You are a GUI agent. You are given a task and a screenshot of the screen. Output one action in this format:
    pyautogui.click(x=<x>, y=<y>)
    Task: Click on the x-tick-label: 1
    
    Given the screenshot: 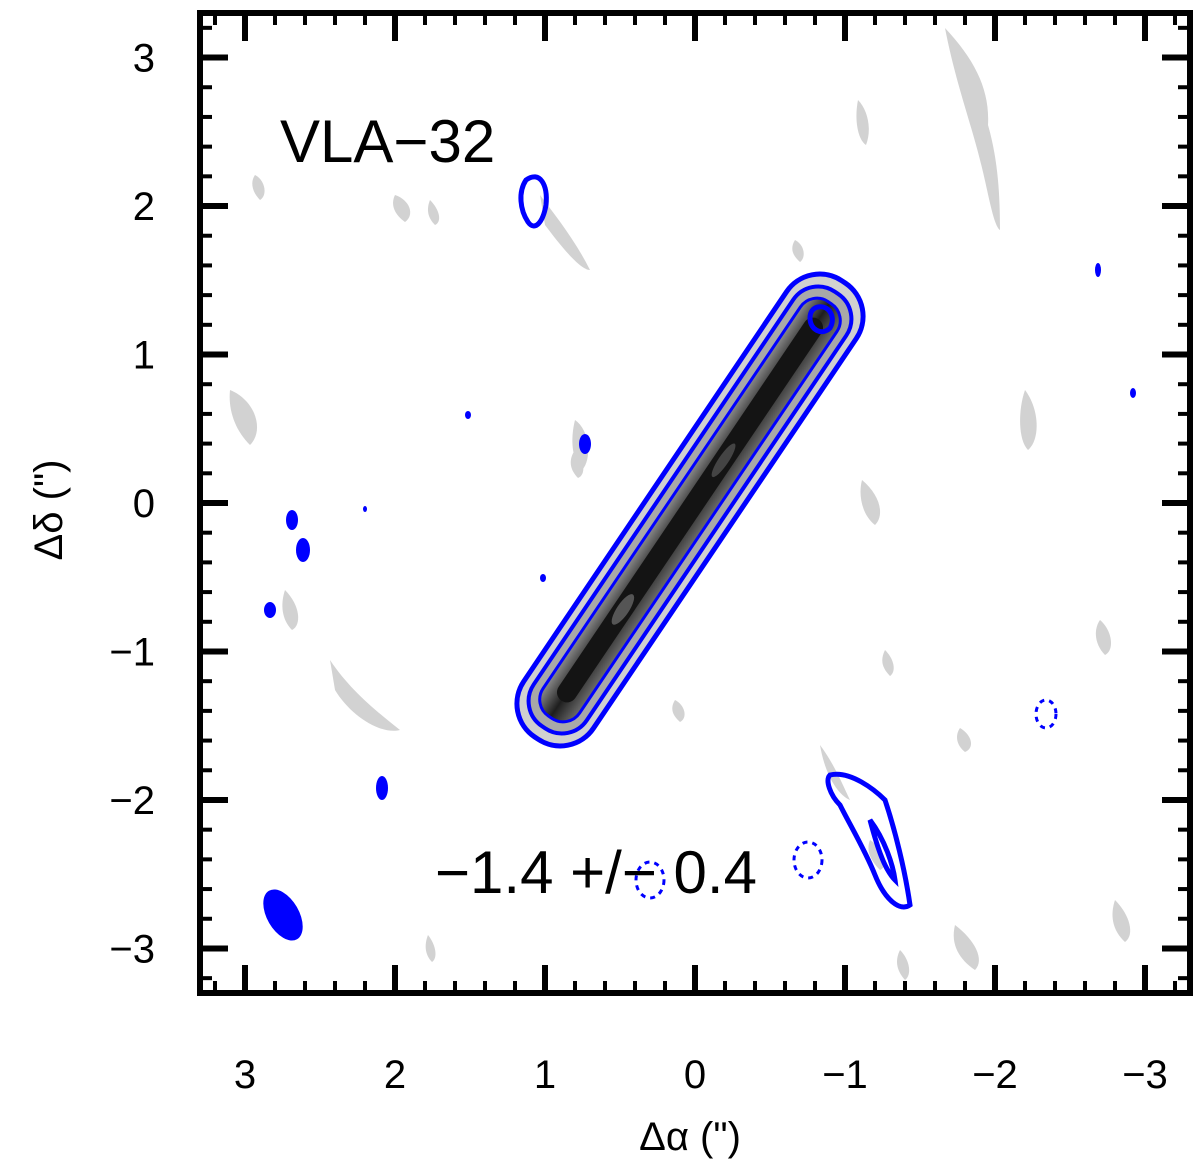 What is the action you would take?
    pyautogui.click(x=545, y=1075)
    